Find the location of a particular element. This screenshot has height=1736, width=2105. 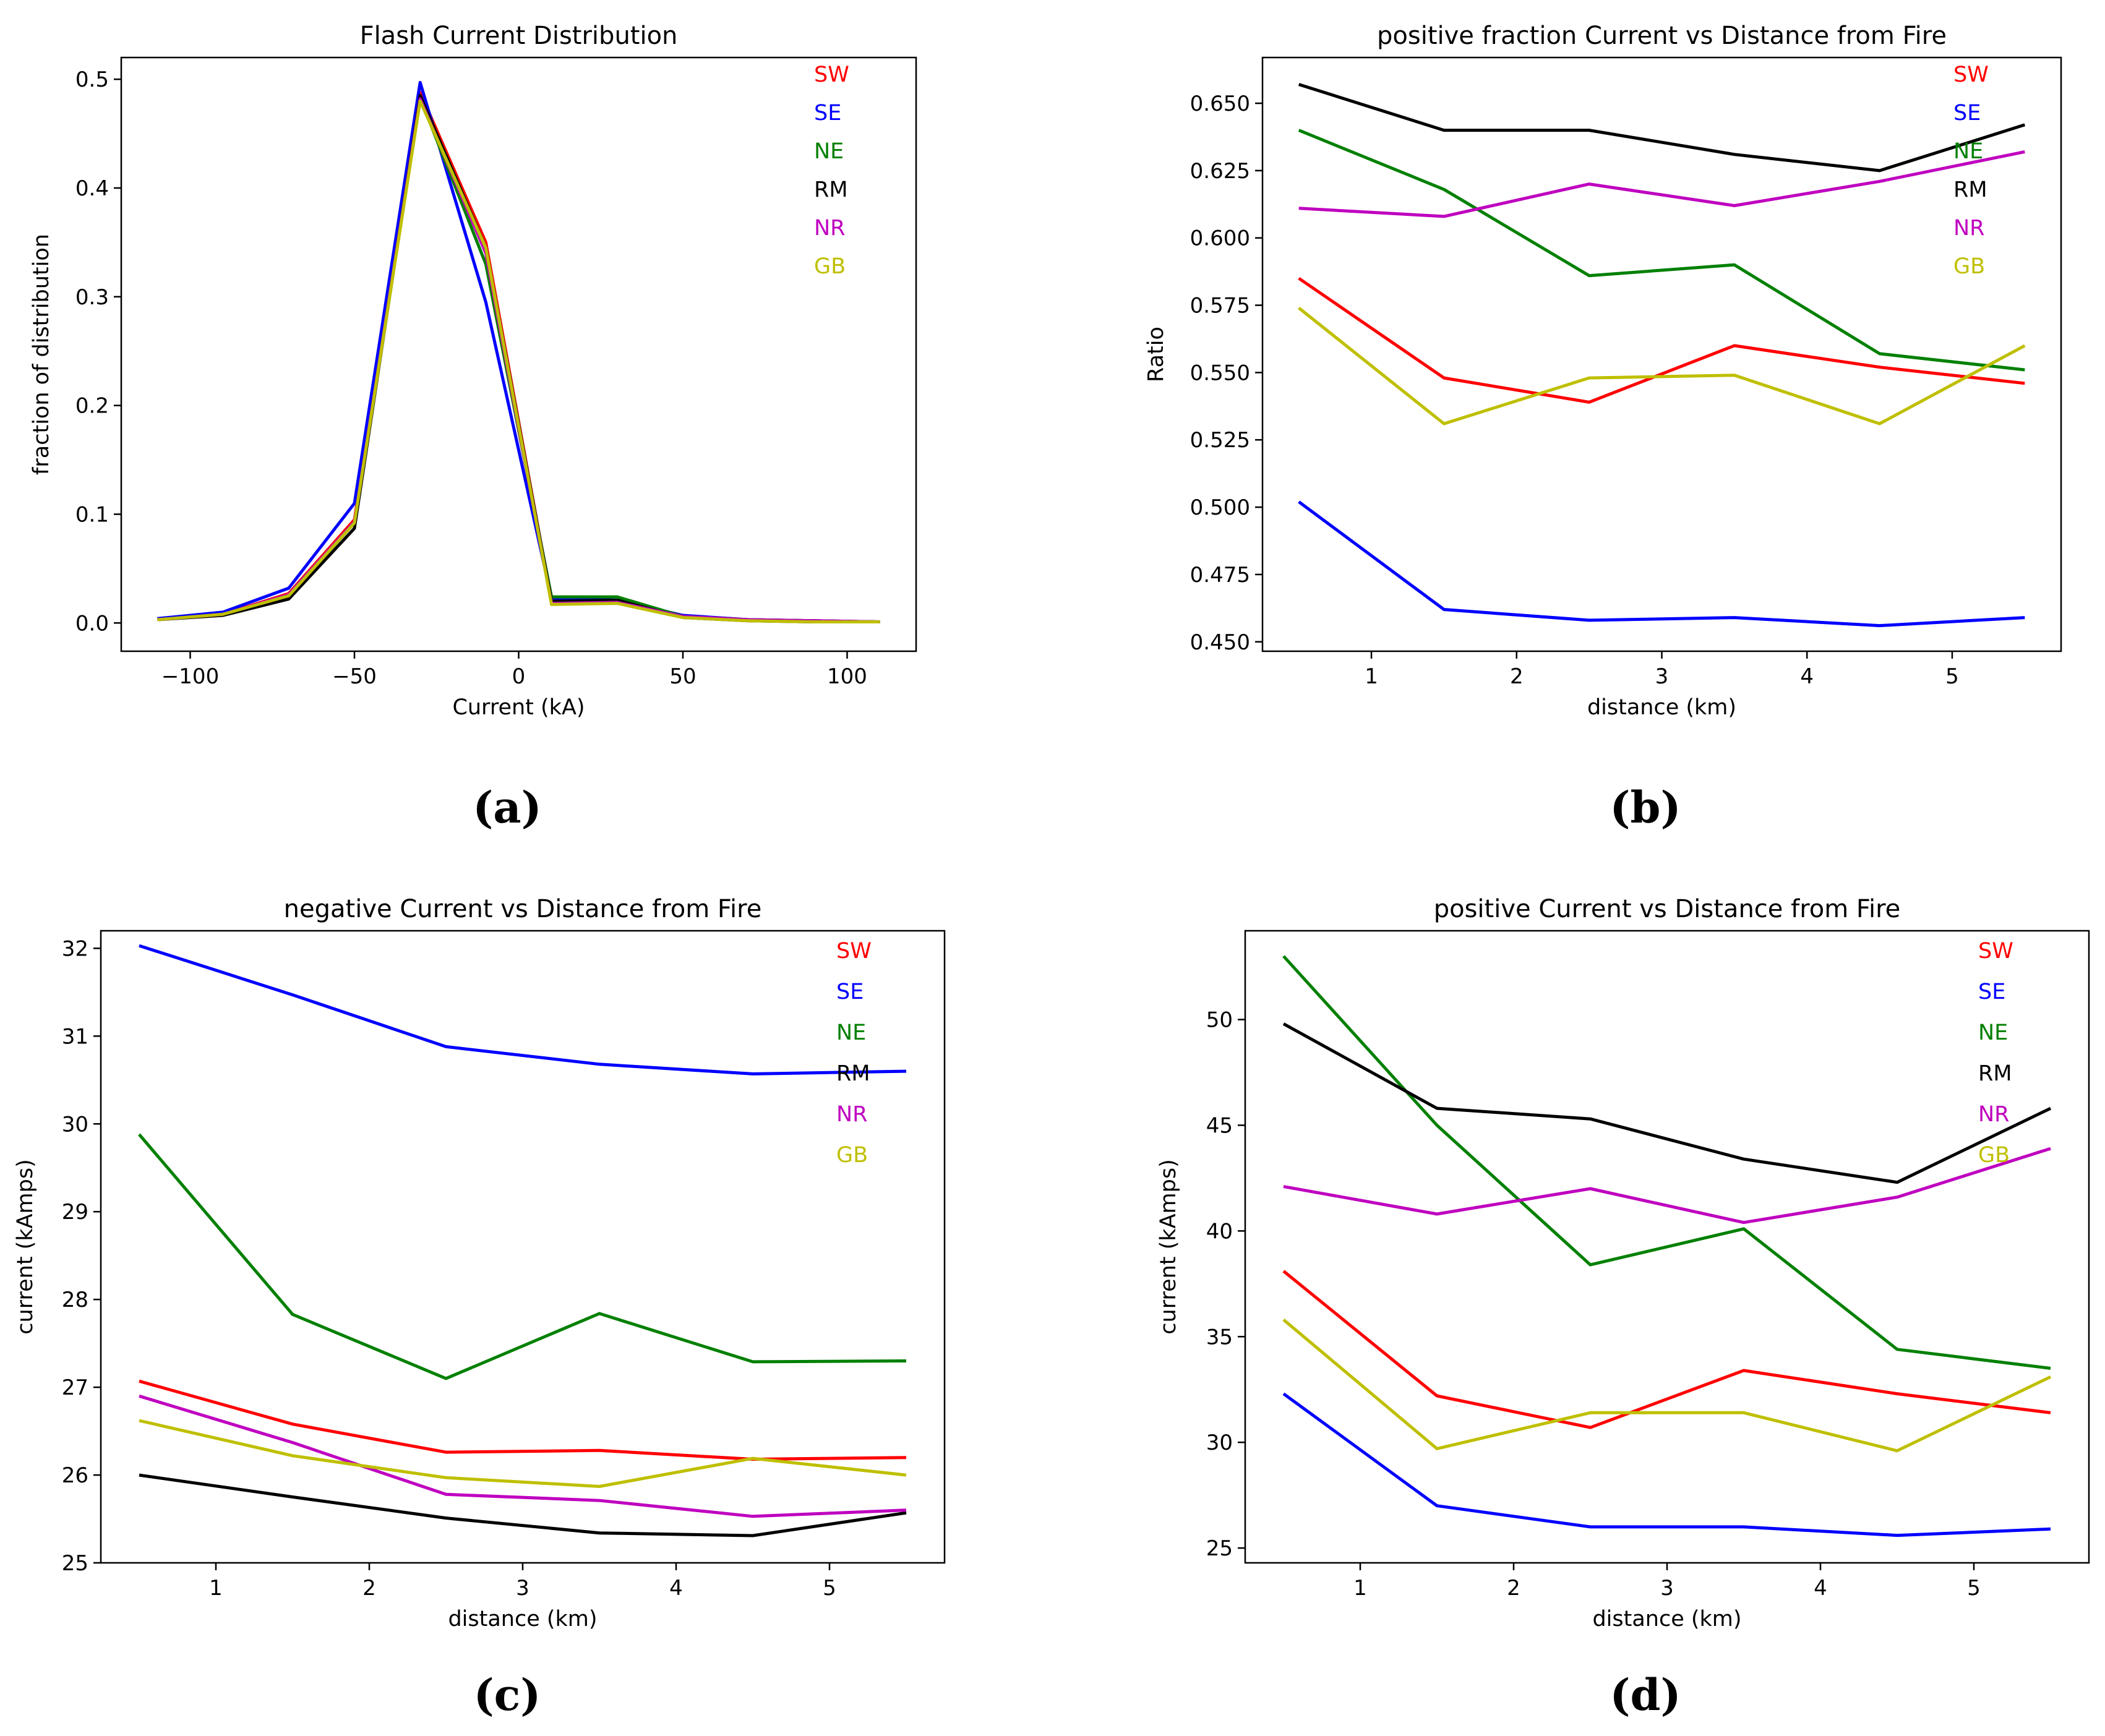

chart-title: Flash Current Distribution is located at coordinates (519, 36).